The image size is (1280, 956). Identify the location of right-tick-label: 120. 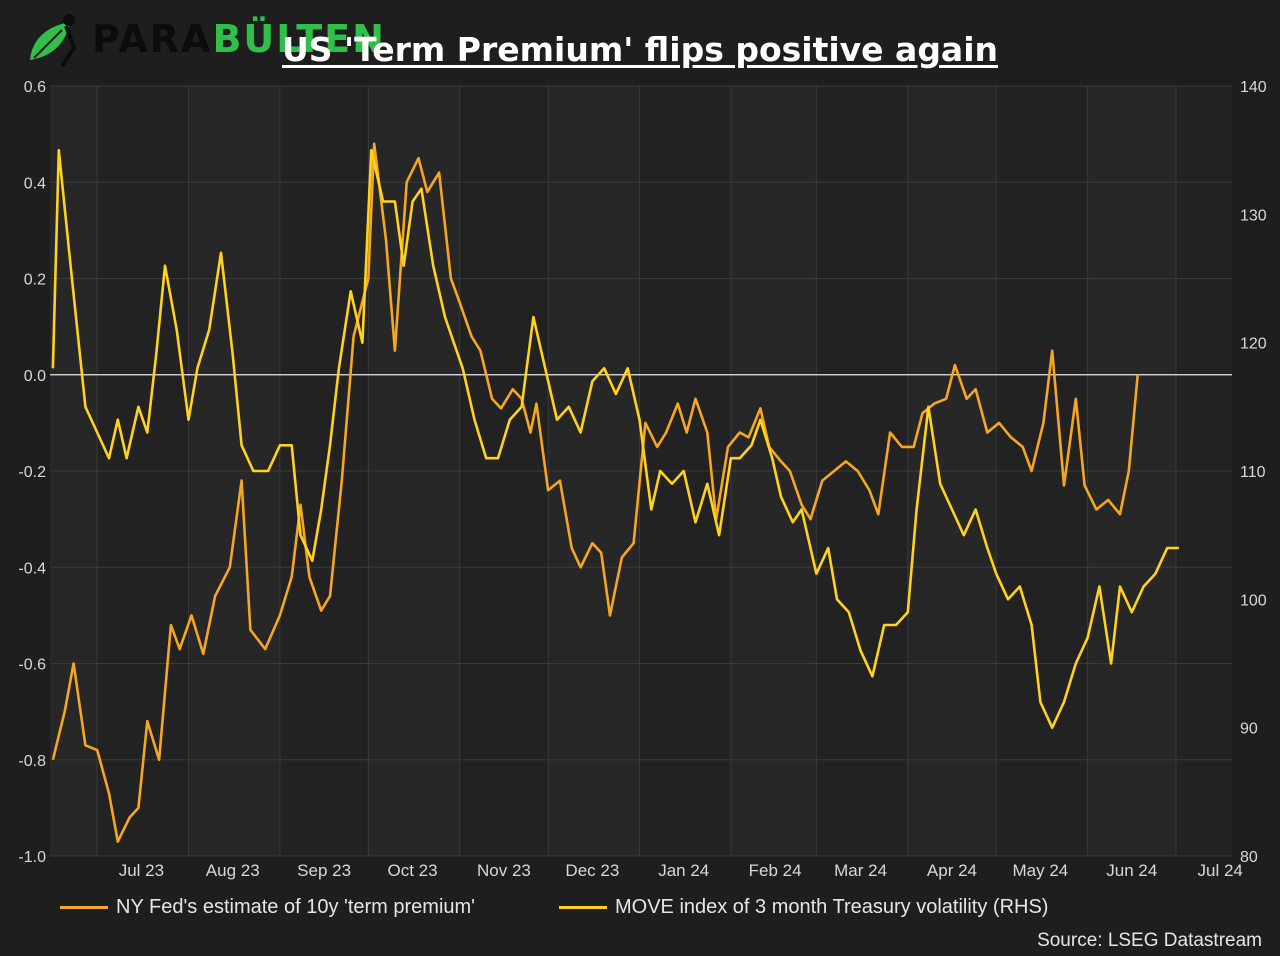
(1253, 344).